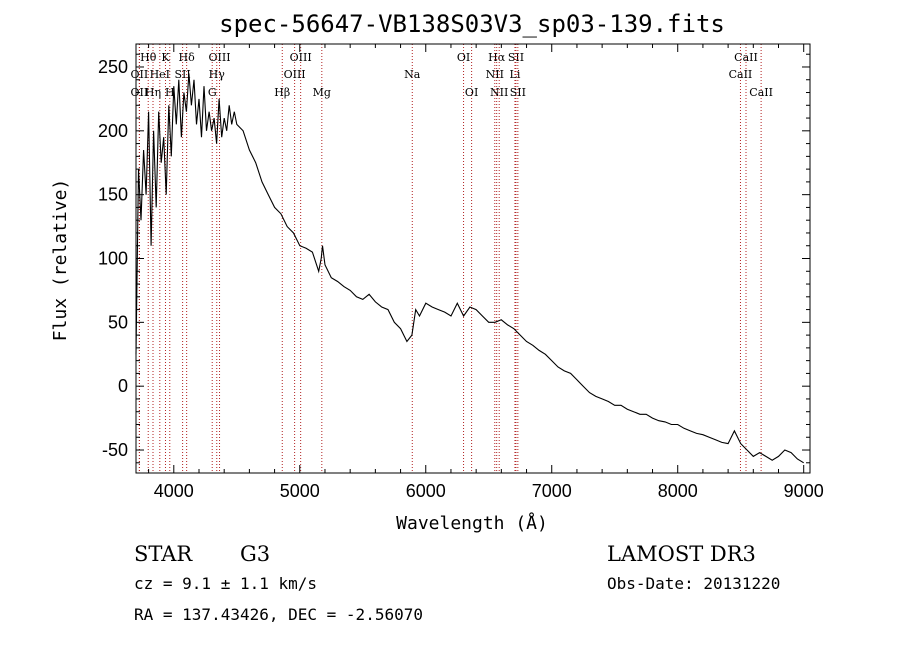  What do you see at coordinates (804, 491) in the screenshot?
I see `x-tick-label: 9000` at bounding box center [804, 491].